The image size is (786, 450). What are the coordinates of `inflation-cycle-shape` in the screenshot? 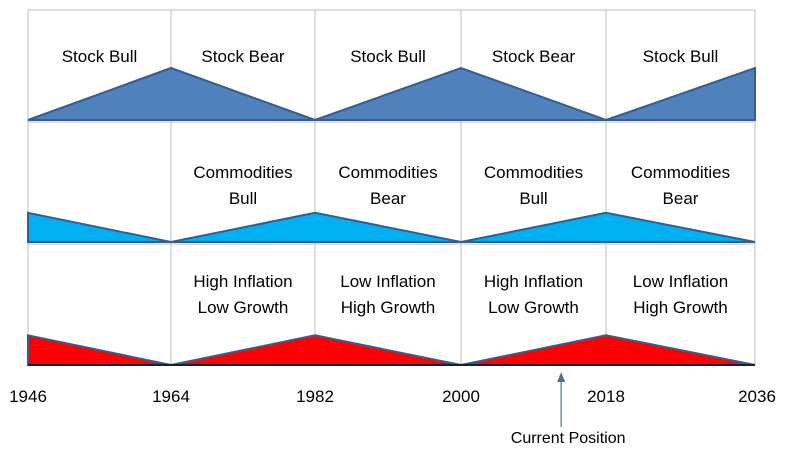 It's located at (391, 350).